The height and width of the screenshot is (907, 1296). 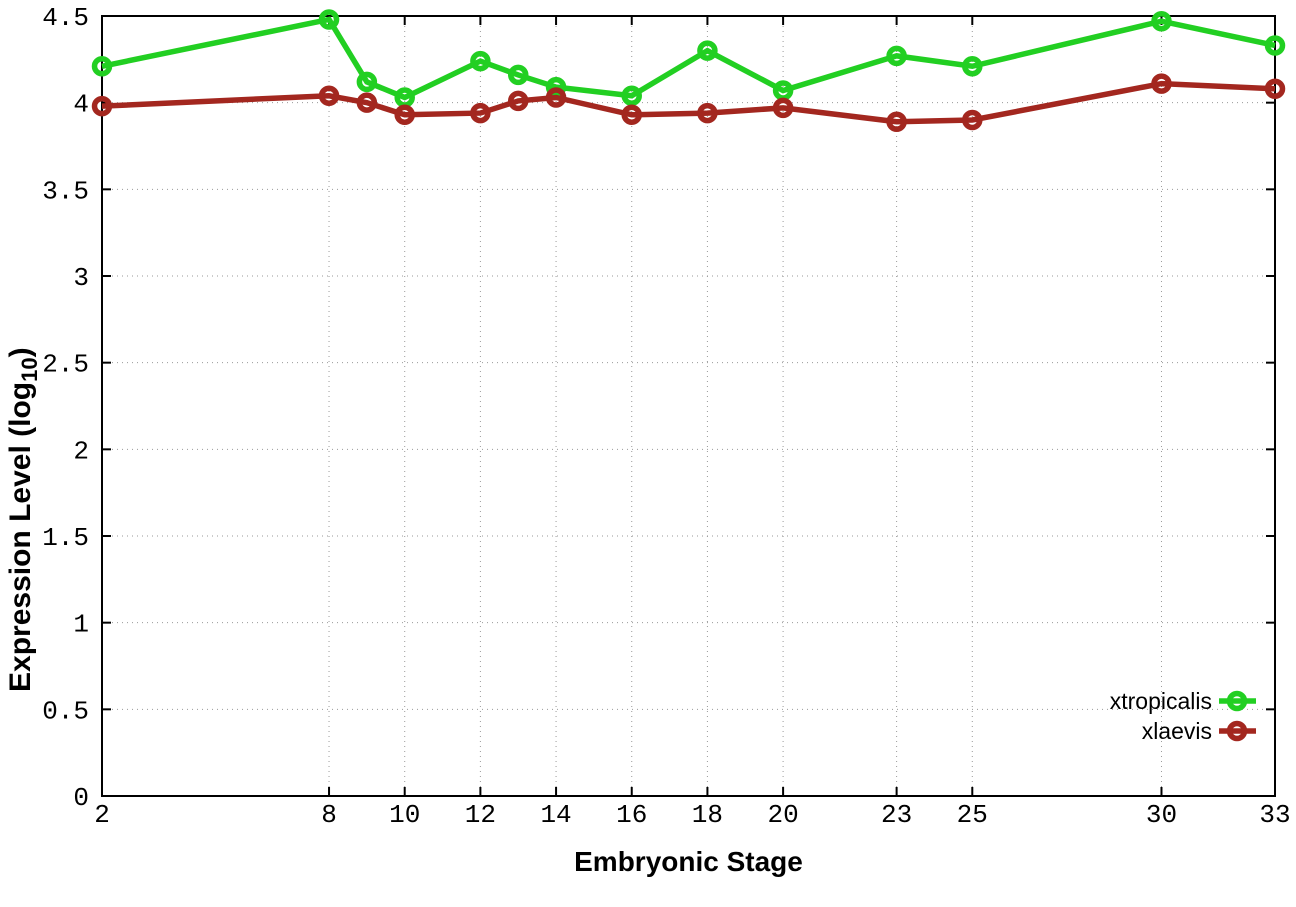 I want to click on x-tick-label: 12, so click(x=480, y=815).